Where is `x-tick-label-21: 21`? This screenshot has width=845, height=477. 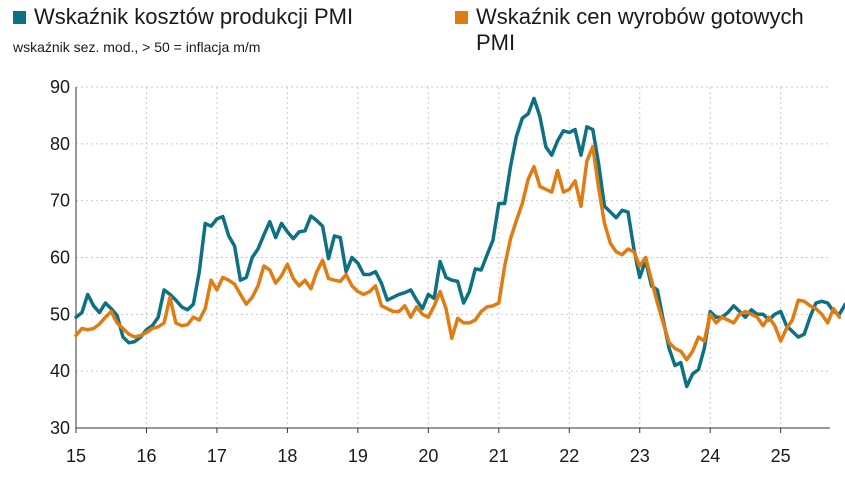 x-tick-label-21: 21 is located at coordinates (499, 456).